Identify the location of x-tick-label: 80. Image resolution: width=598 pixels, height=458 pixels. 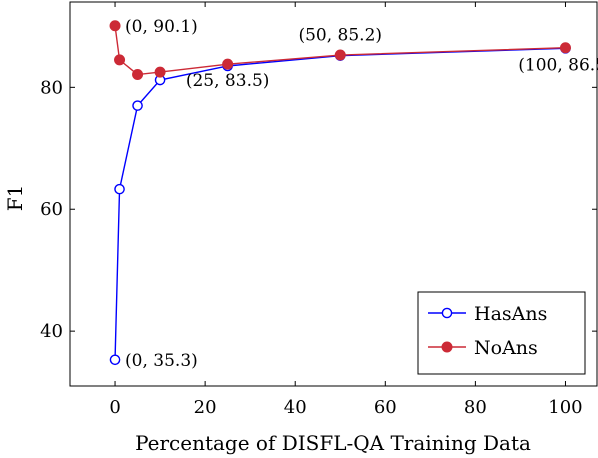
(475, 407).